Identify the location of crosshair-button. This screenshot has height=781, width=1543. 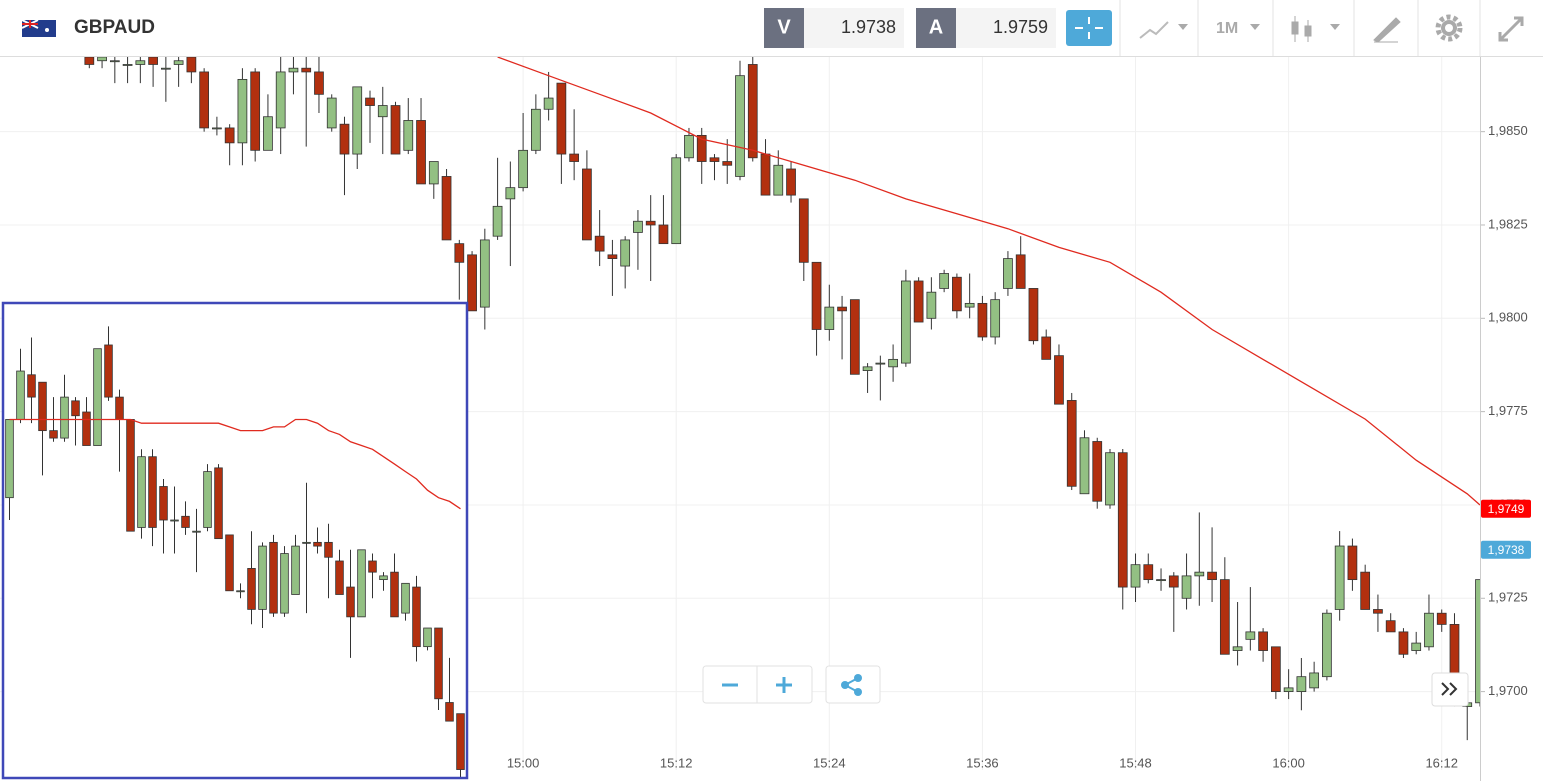
(1089, 28).